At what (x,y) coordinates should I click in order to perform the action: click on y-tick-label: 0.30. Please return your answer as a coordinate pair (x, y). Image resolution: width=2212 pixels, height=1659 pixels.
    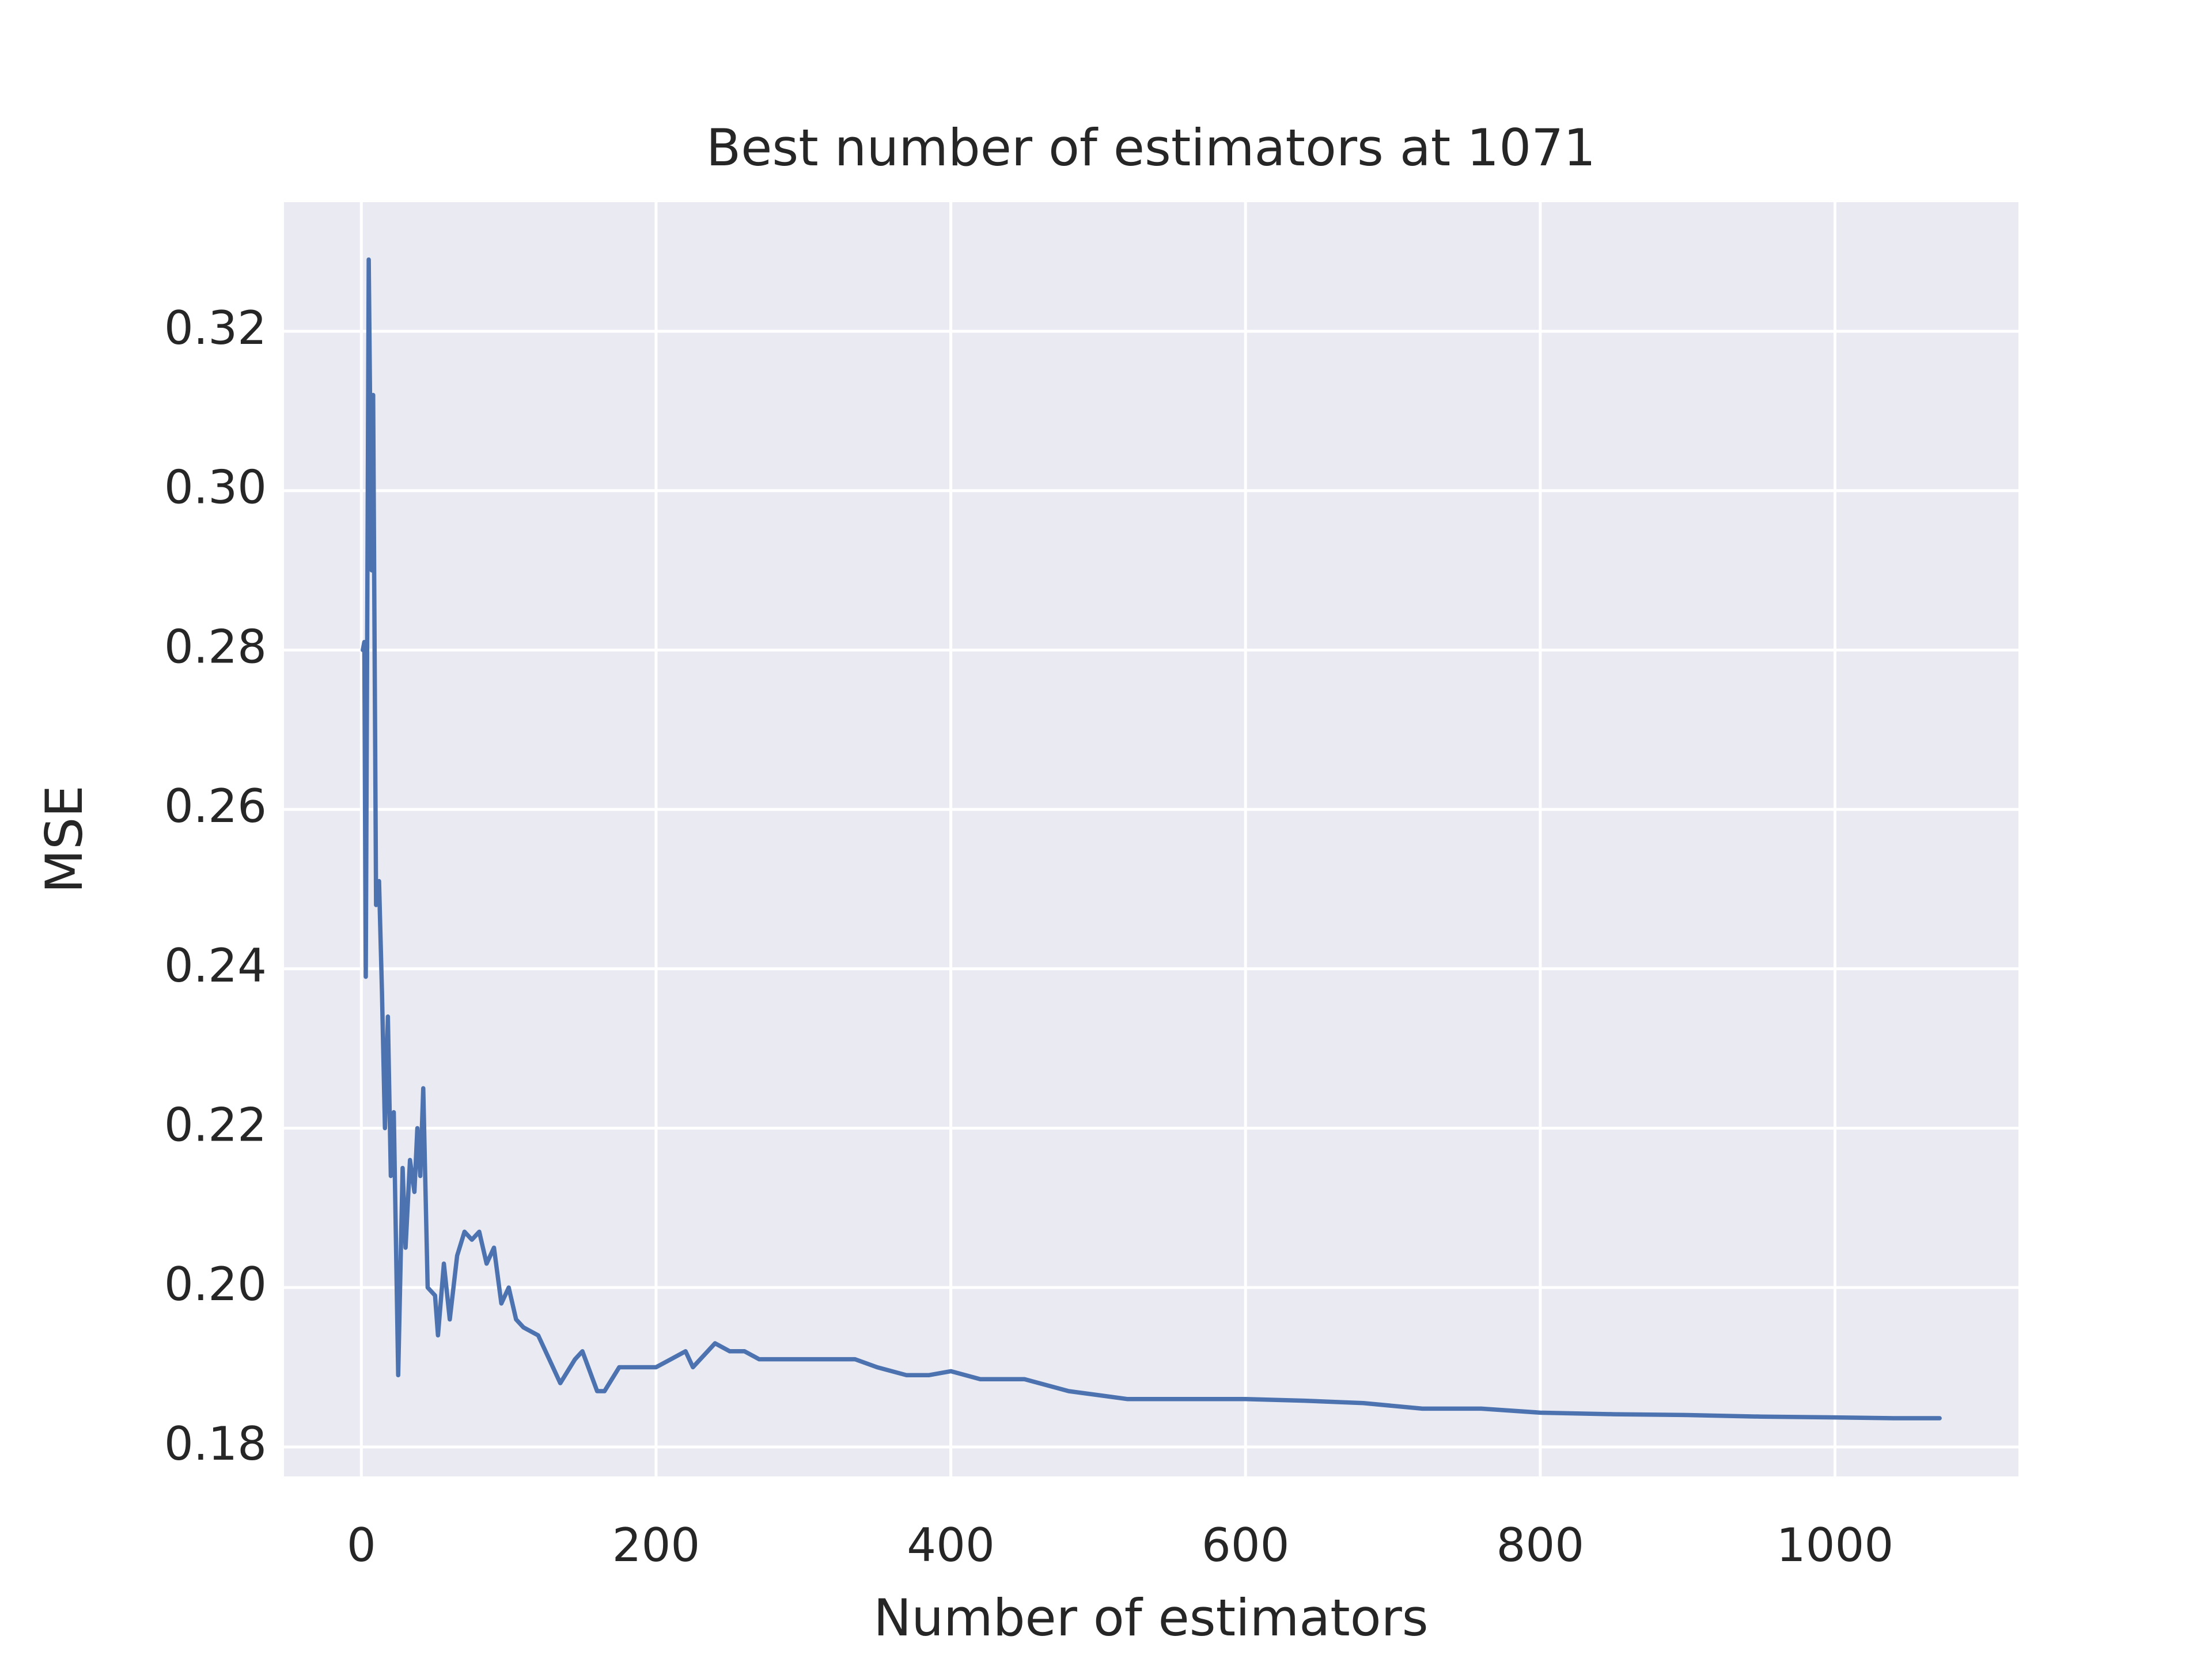
    Looking at the image, I should click on (215, 487).